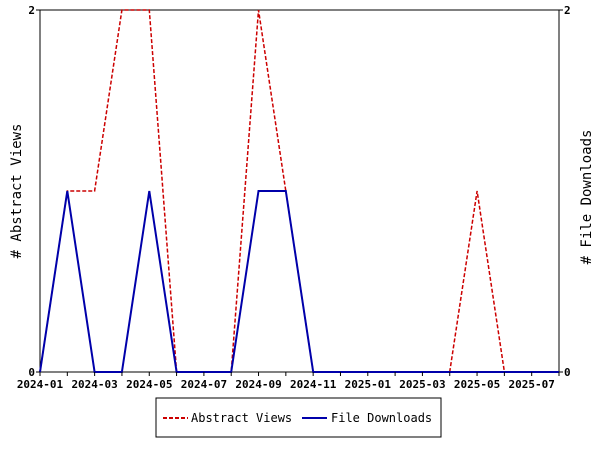 The width and height of the screenshot is (600, 450). Describe the element at coordinates (368, 384) in the screenshot. I see `x-tick-label: 2025-01` at that location.